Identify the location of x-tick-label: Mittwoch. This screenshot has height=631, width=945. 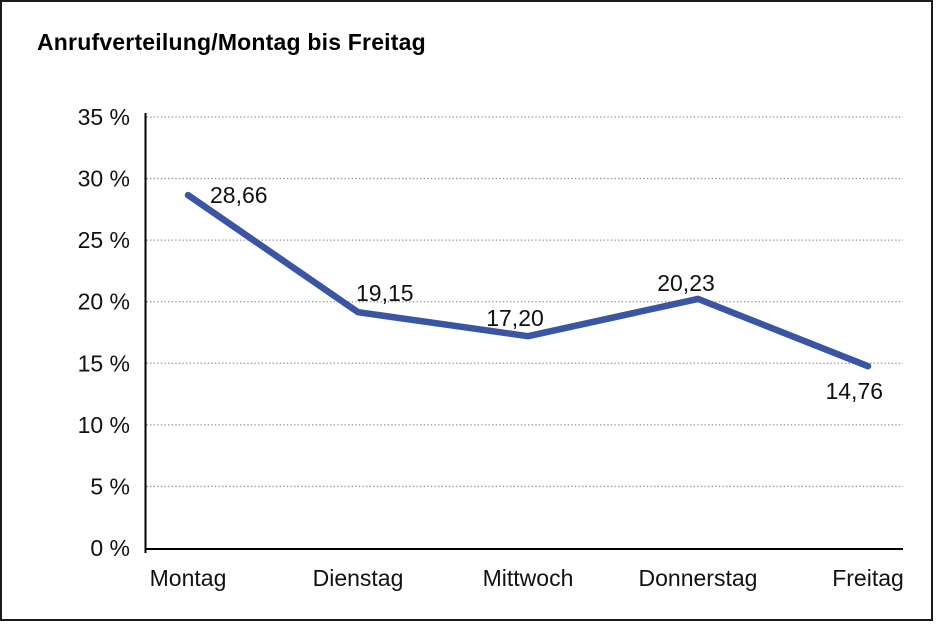
(528, 578).